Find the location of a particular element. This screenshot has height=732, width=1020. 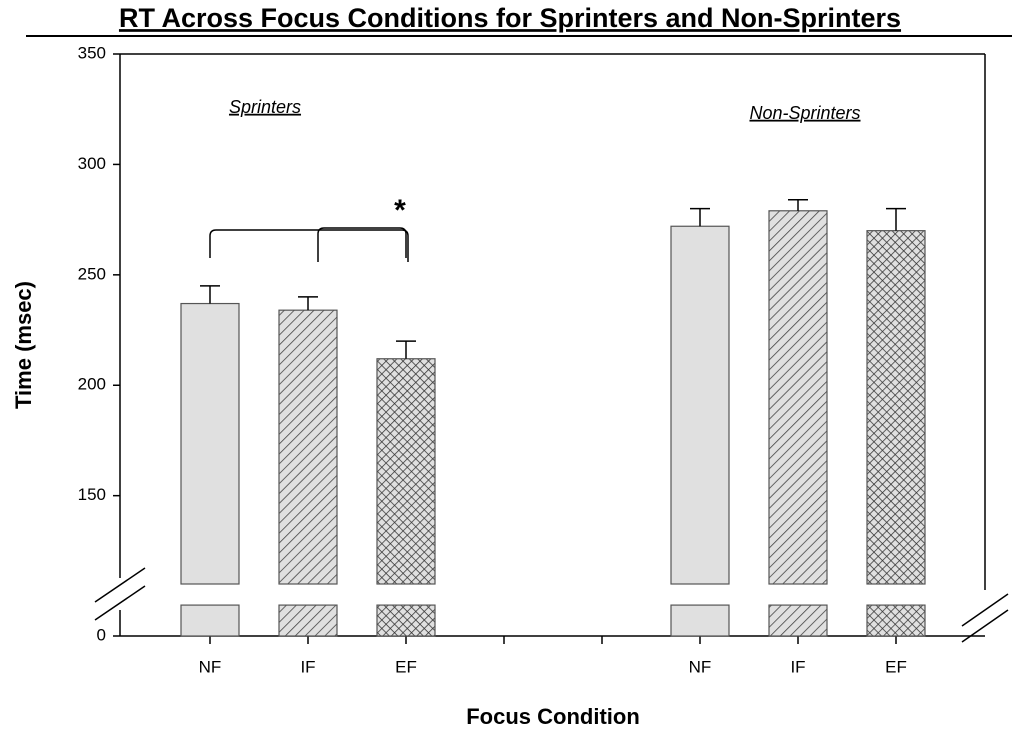

group-label: Non-Sprinters is located at coordinates (804, 113).